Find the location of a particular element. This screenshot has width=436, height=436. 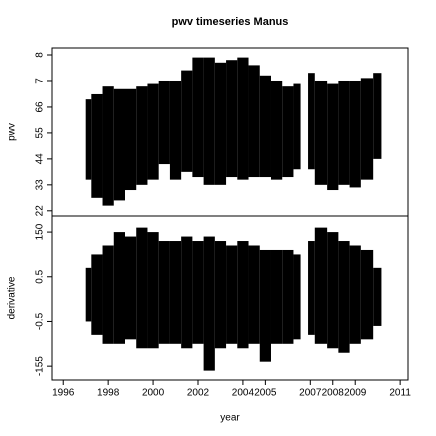

y-tick-label: 66 is located at coordinates (40, 107).